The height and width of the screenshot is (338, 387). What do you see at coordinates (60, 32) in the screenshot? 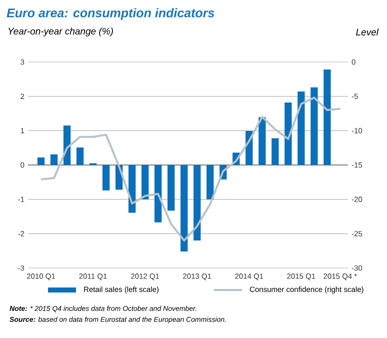
I see `y-axis-title: Year-on-year change (%)` at bounding box center [60, 32].